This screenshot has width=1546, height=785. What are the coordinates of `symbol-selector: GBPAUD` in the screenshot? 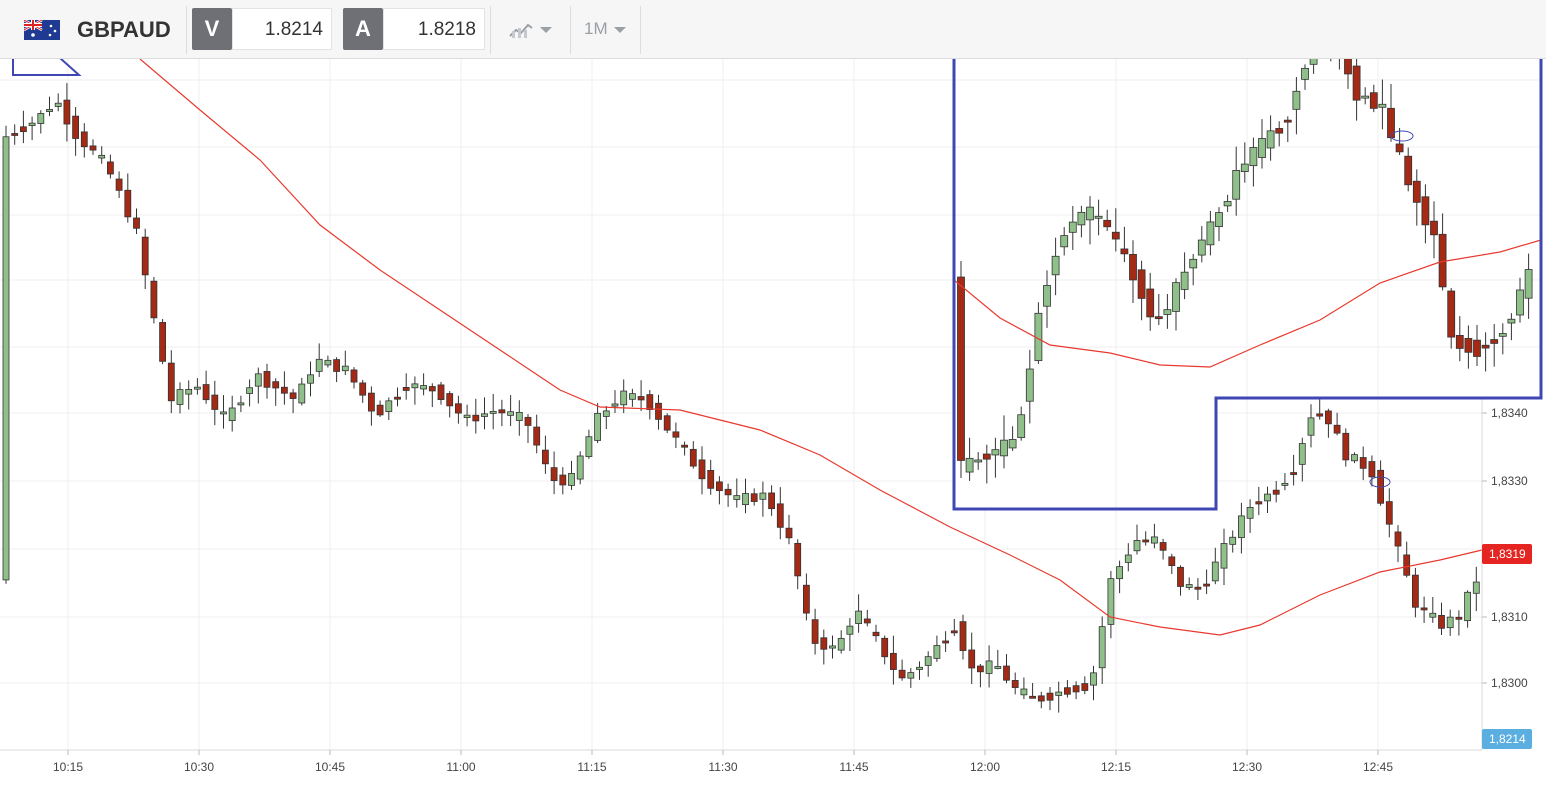 It's located at (92, 29).